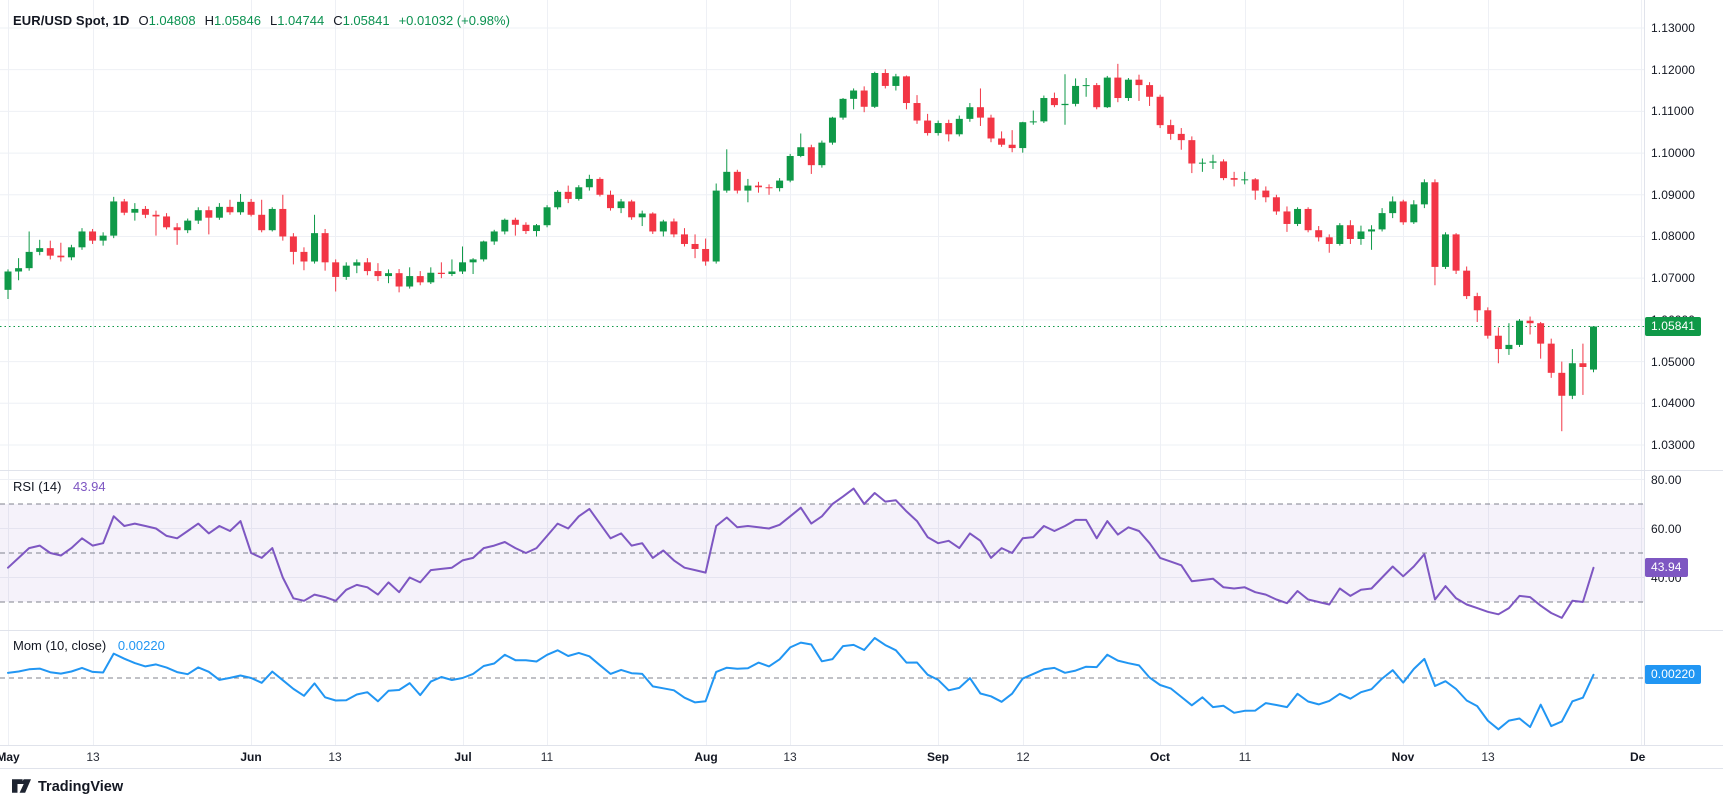  Describe the element at coordinates (251, 757) in the screenshot. I see `time-axis-label-jun: Jun` at that location.